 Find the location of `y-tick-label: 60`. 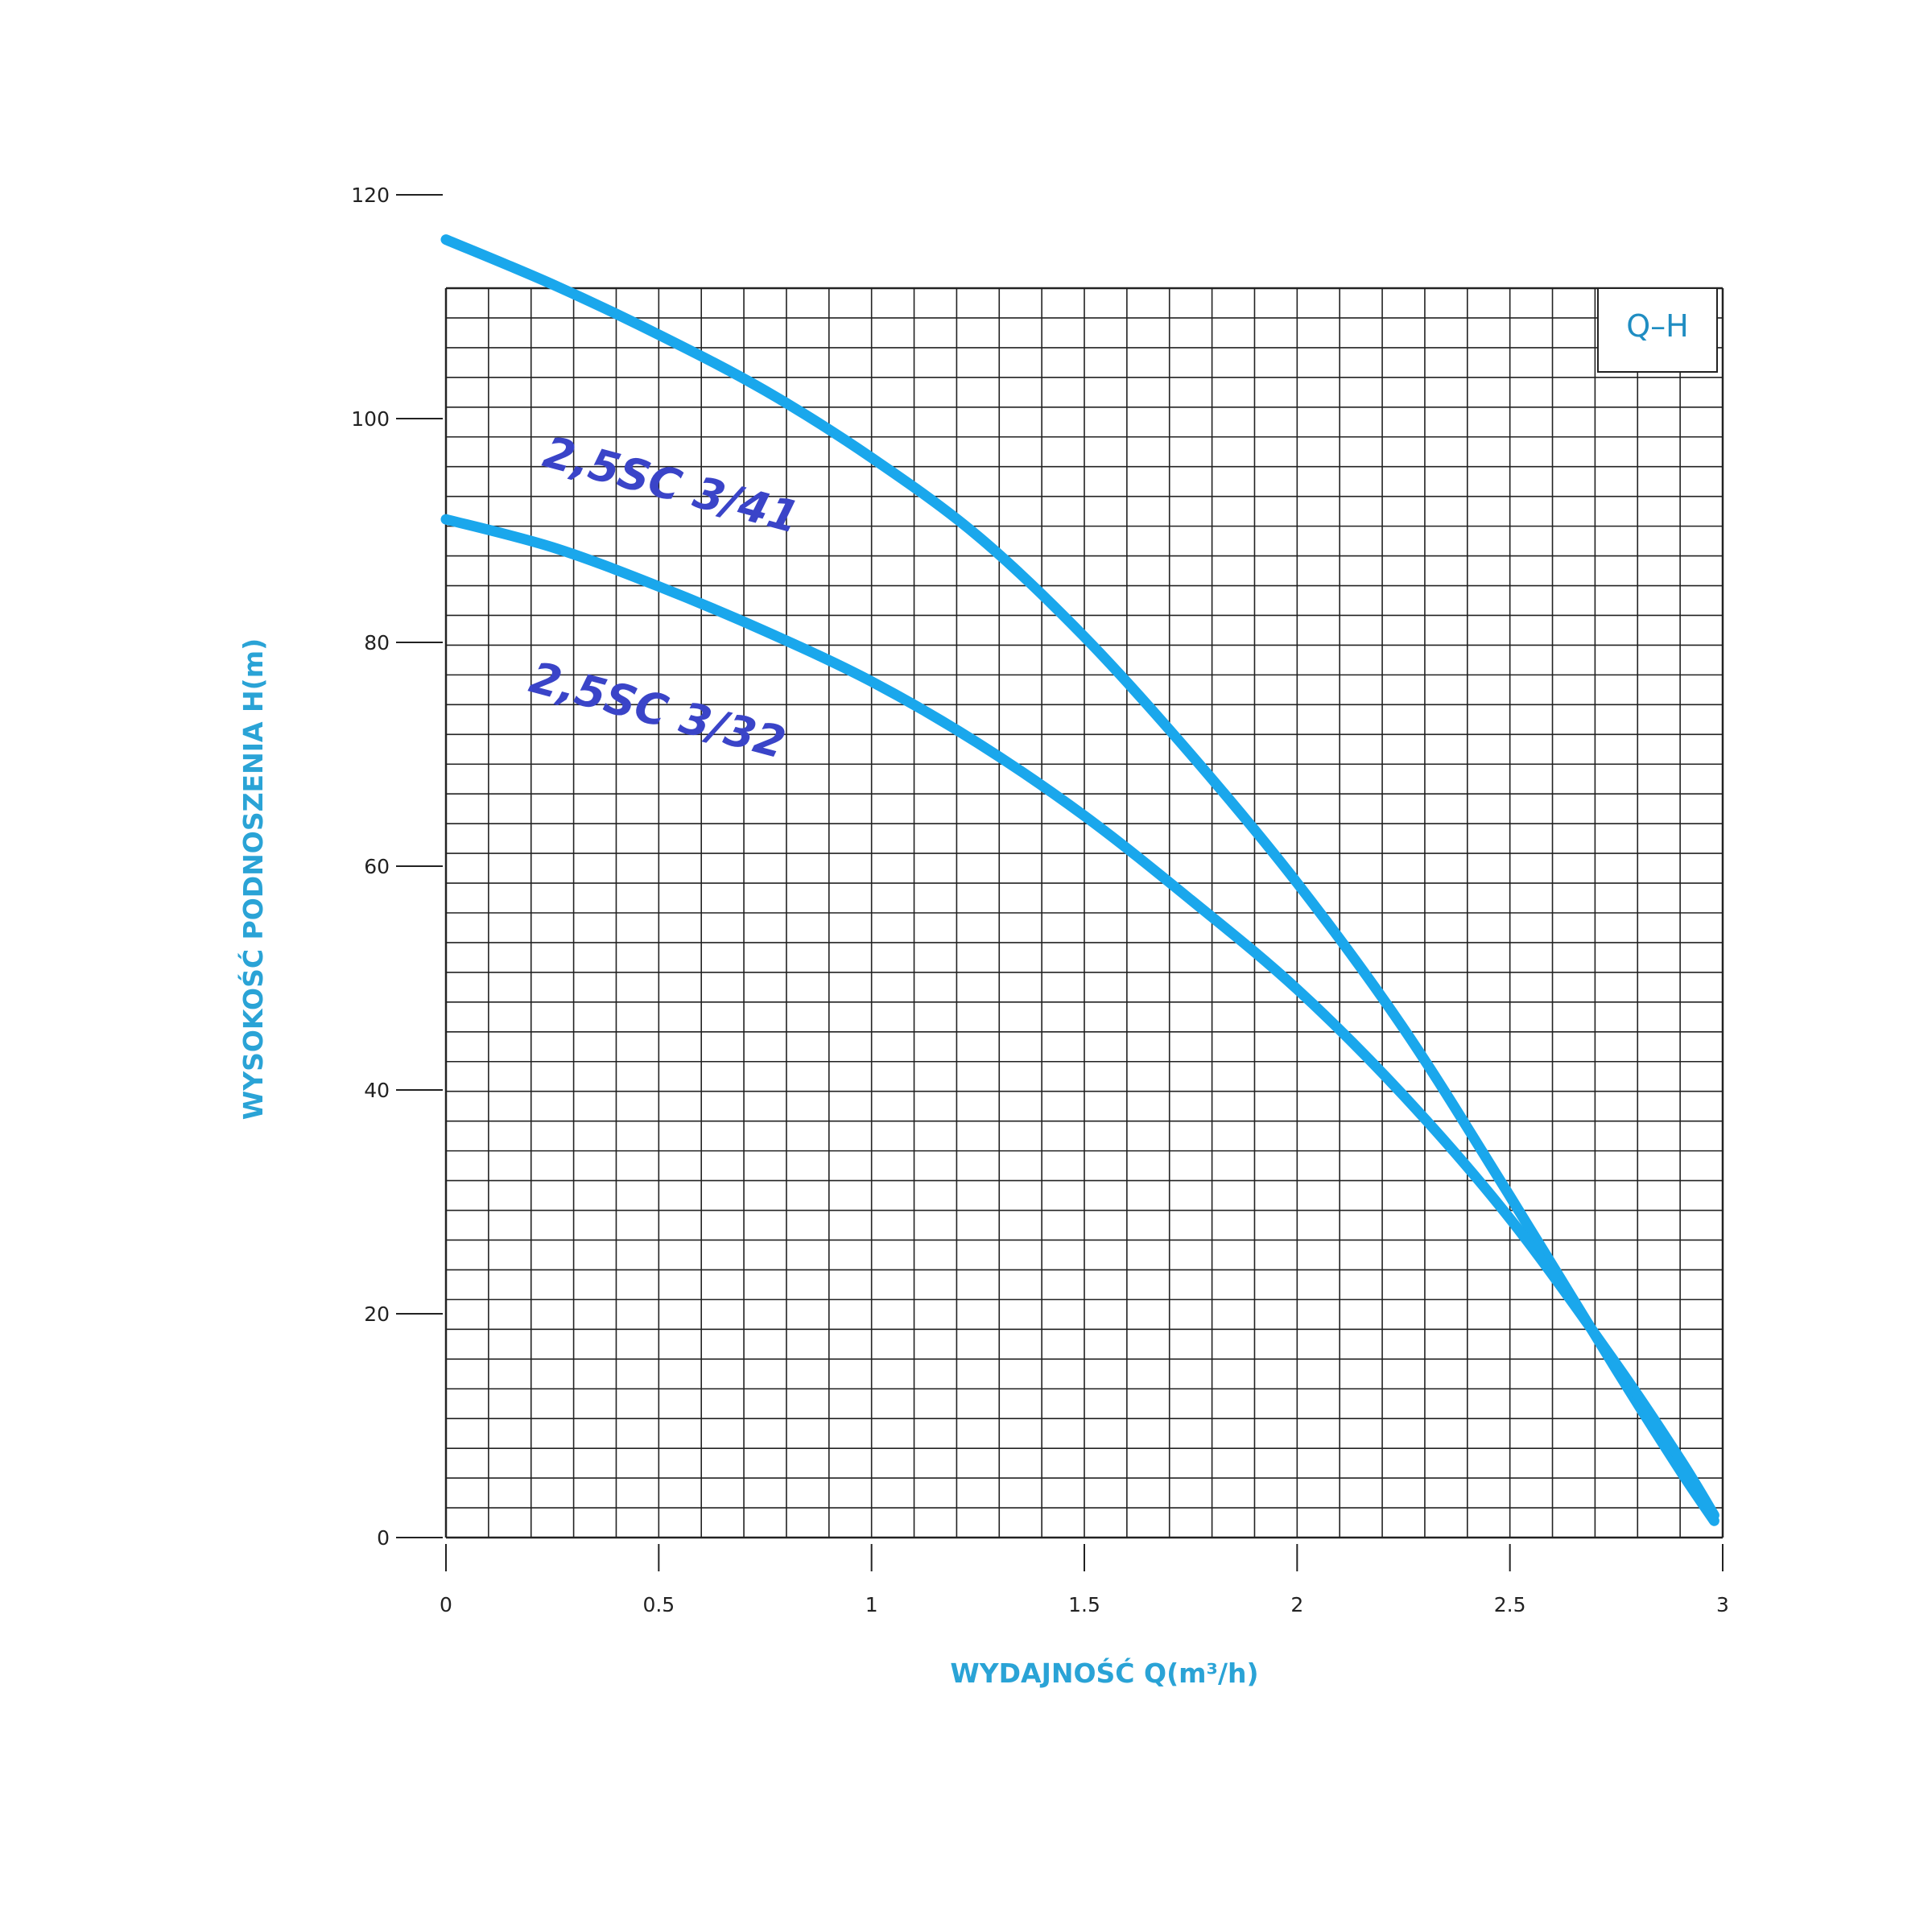

y-tick-label: 60 is located at coordinates (377, 866).